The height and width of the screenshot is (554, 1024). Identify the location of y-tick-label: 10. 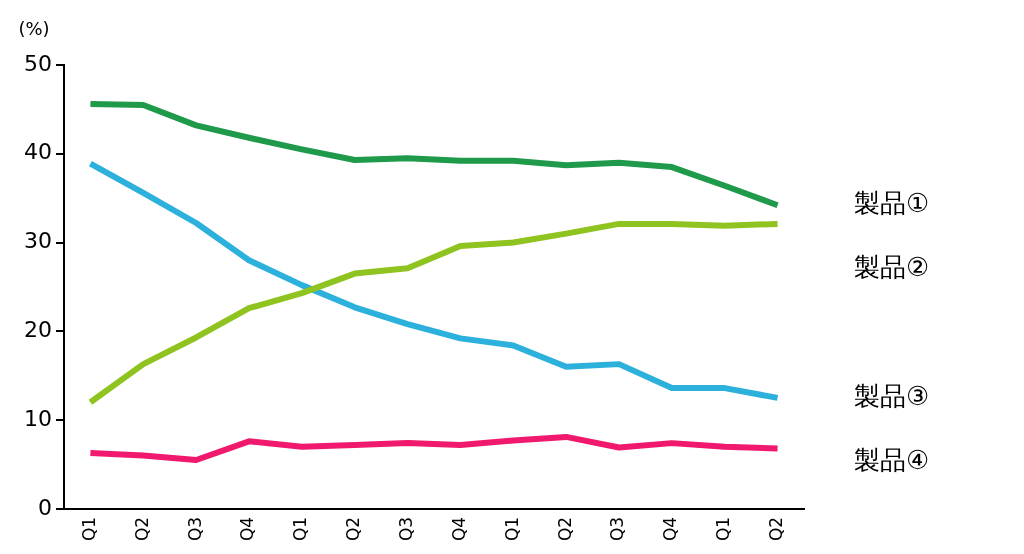
(37, 418).